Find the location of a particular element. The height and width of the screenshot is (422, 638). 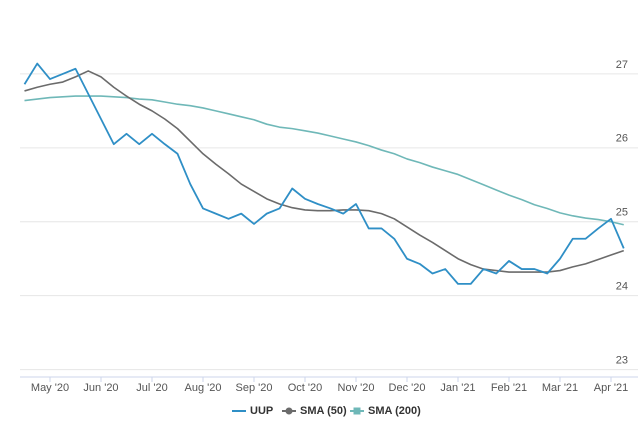

x-tick-label: Jul '20 is located at coordinates (151, 388).